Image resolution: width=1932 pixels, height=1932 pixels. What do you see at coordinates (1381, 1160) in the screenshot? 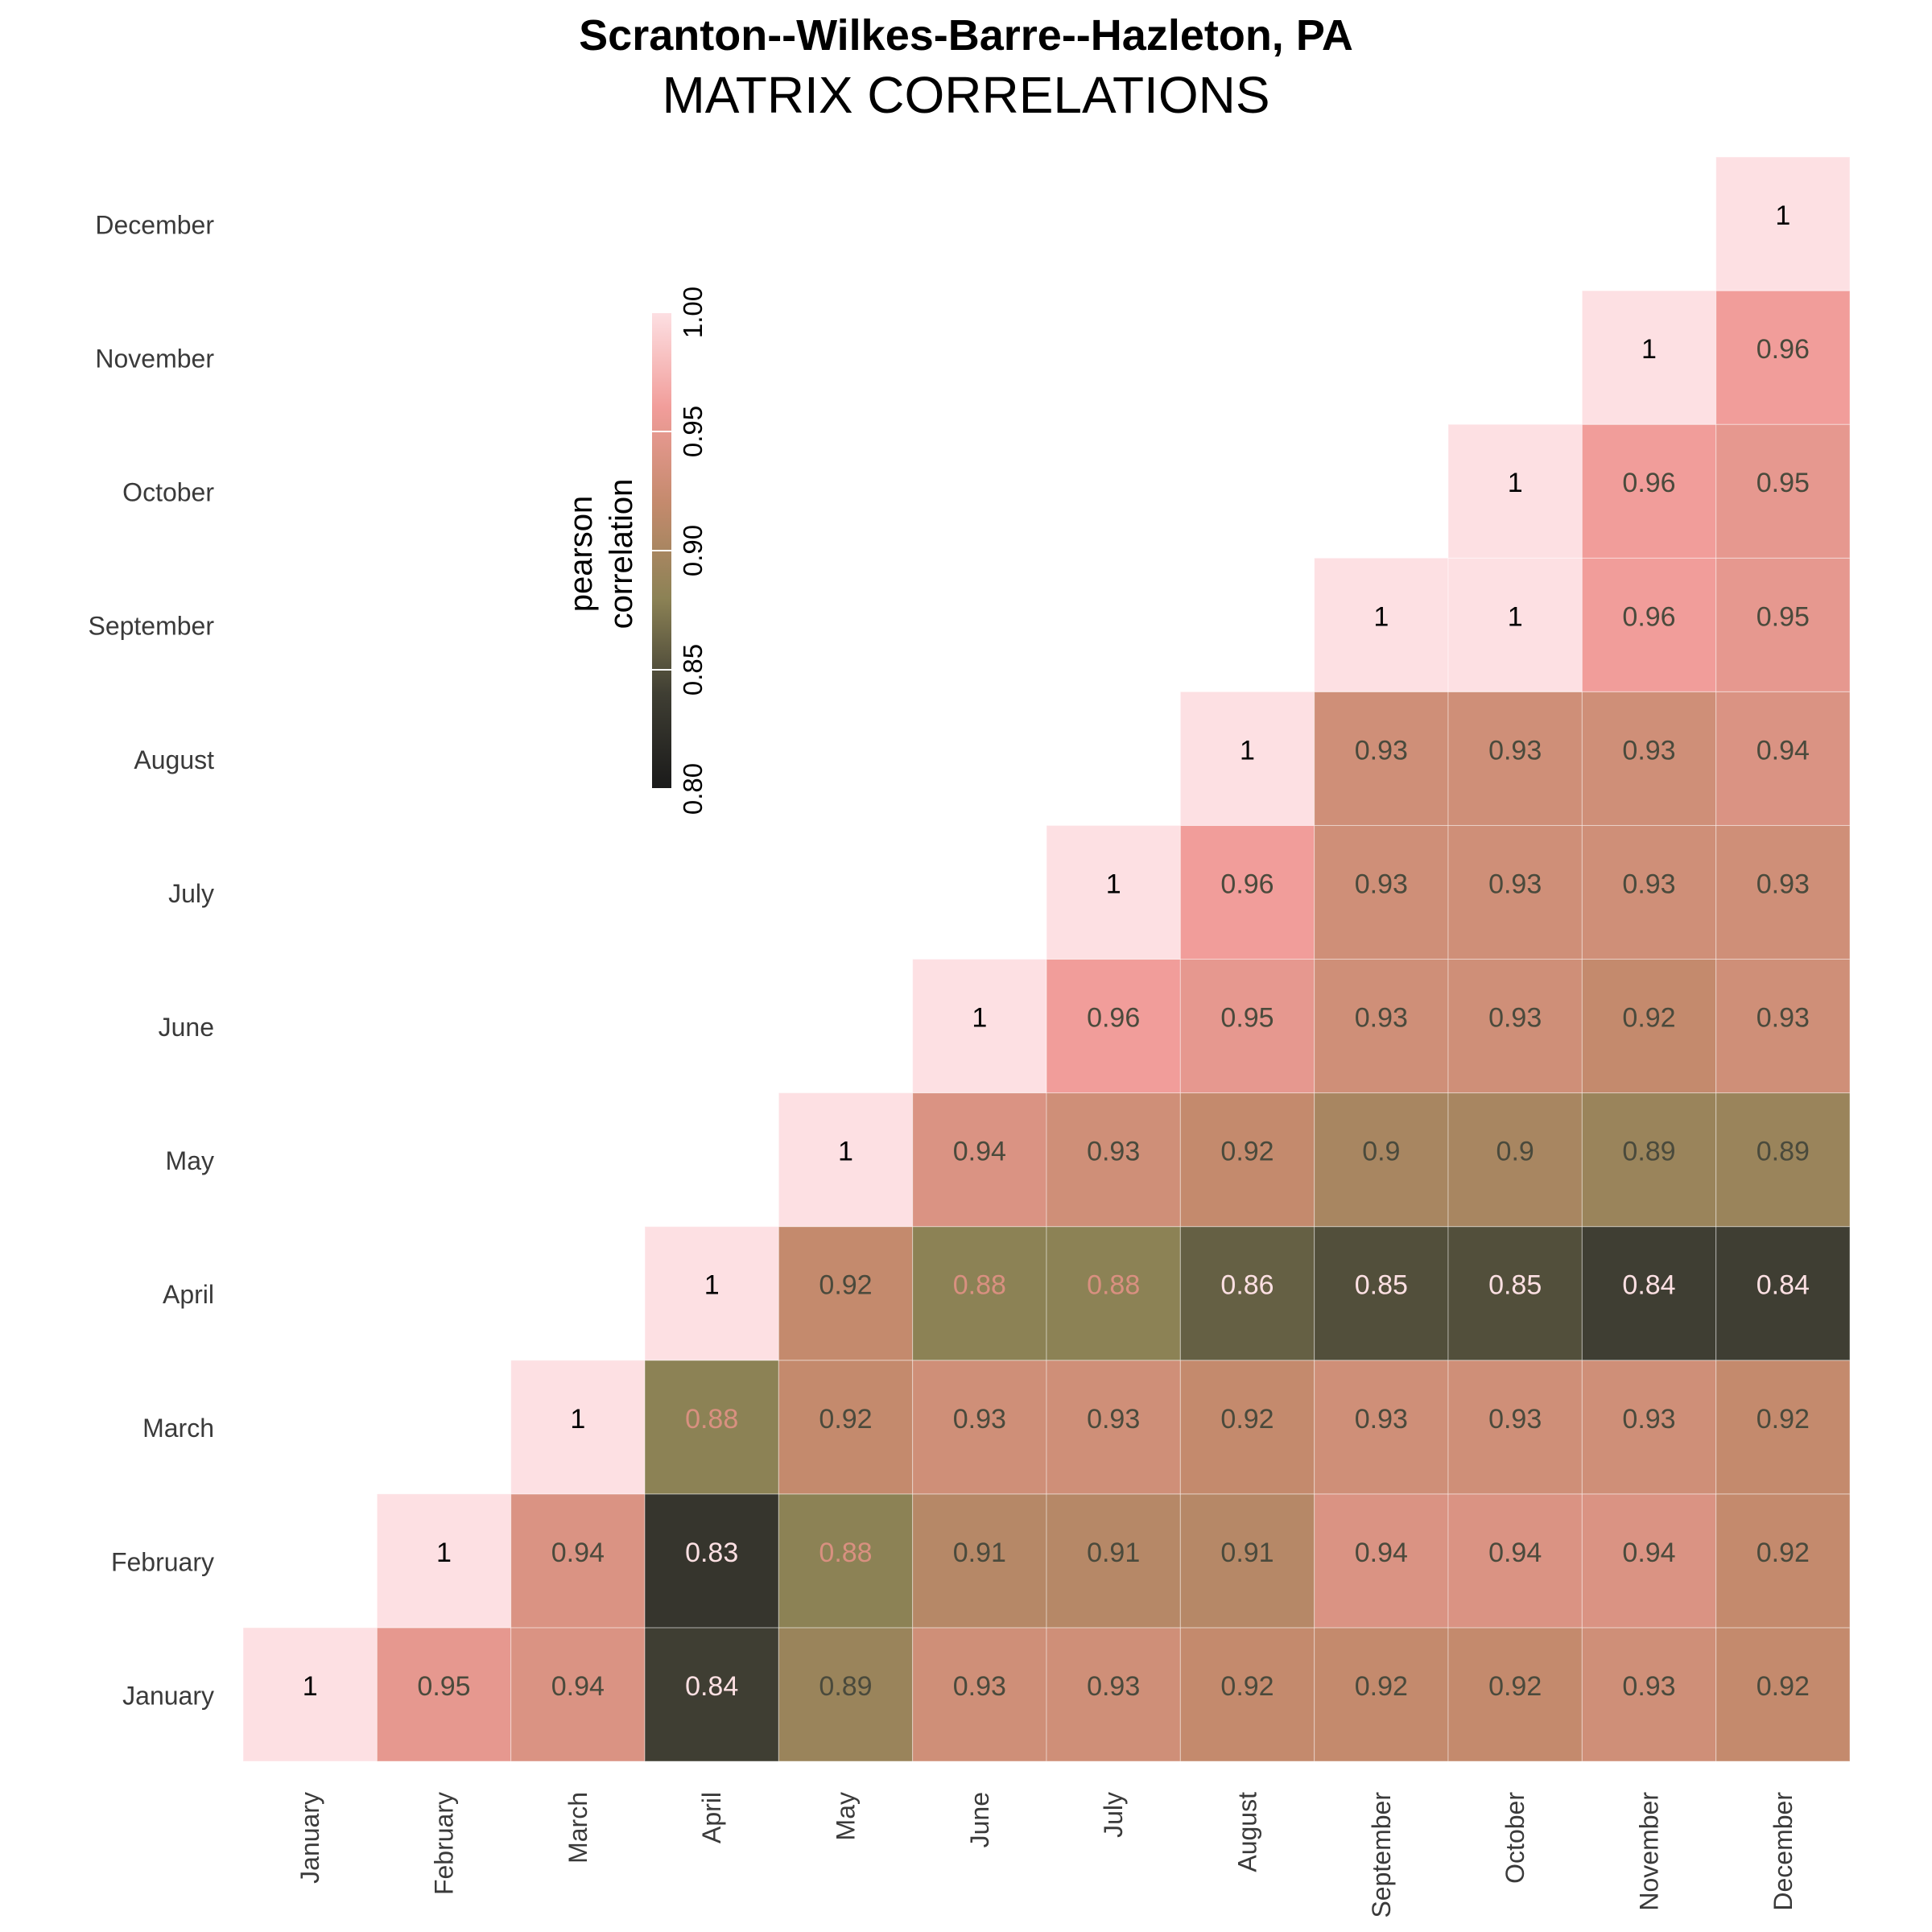
I see `heatmap-cell-may-september` at bounding box center [1381, 1160].